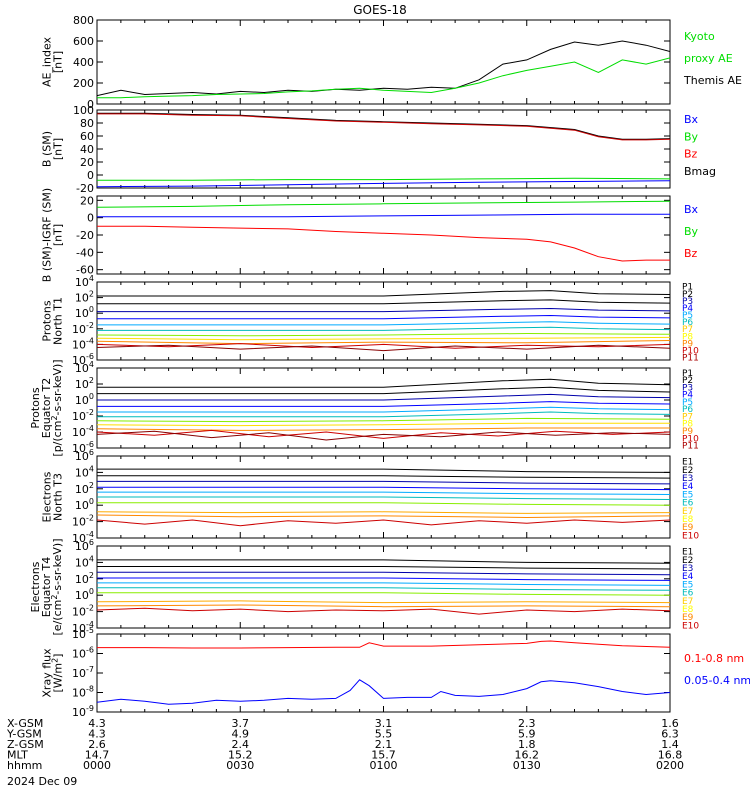 Image resolution: width=750 pixels, height=800 pixels. What do you see at coordinates (83, 711) in the screenshot?
I see `y-tick-label: 10⁻⁹` at bounding box center [83, 711].